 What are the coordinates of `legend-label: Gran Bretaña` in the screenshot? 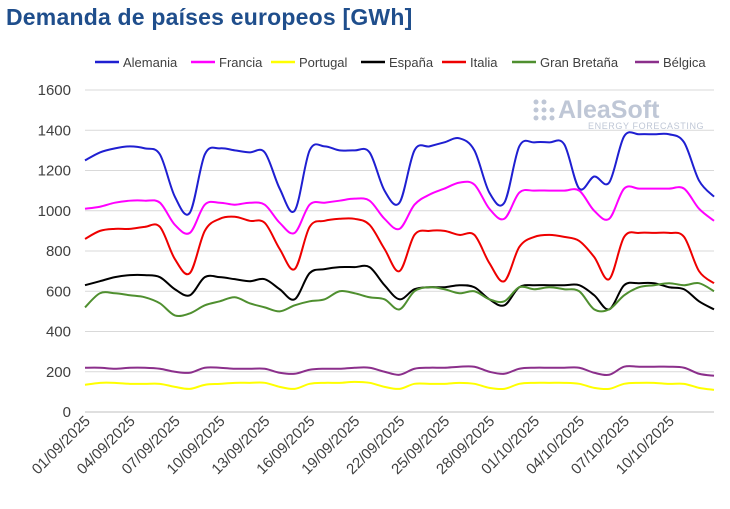 It's located at (579, 62).